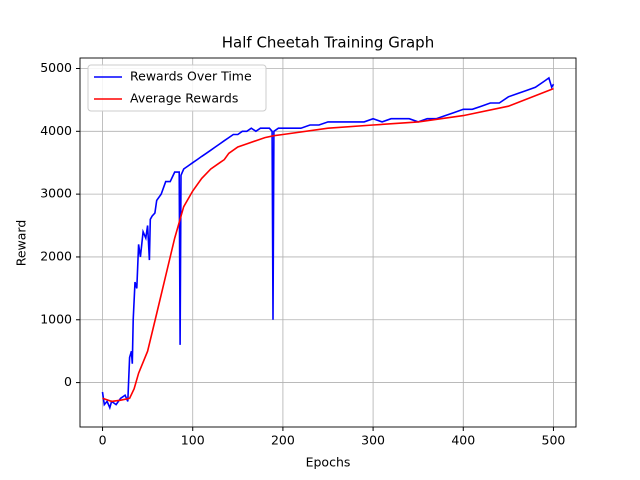 Image resolution: width=640 pixels, height=480 pixels. I want to click on y-tick-label: 1000, so click(56, 318).